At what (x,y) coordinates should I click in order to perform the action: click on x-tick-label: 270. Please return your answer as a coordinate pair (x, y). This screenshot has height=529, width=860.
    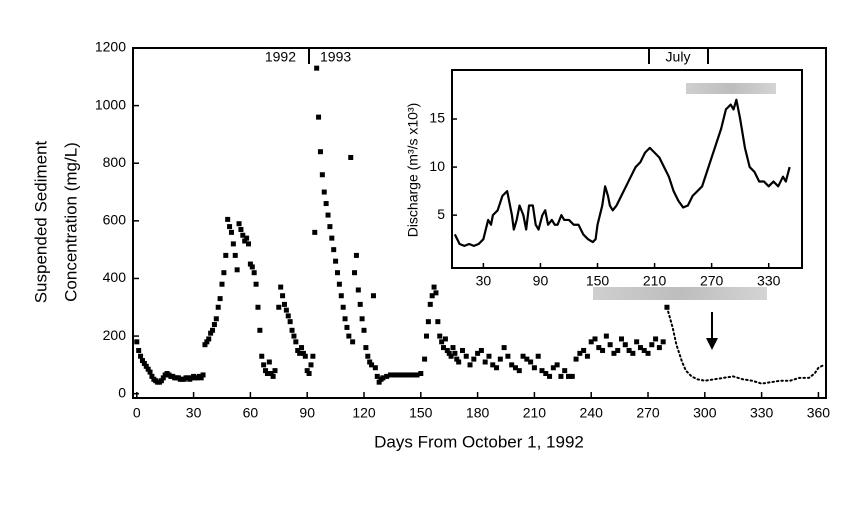
    Looking at the image, I should click on (648, 413).